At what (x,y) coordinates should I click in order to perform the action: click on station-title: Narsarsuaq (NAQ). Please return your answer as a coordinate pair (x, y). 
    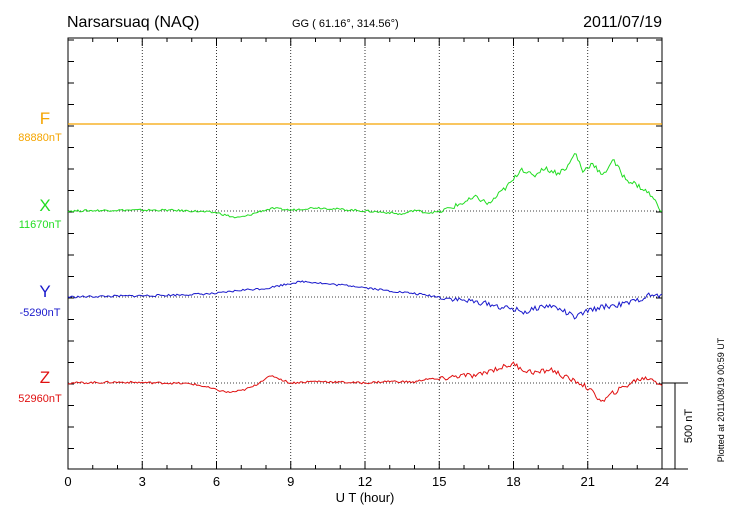
    Looking at the image, I should click on (133, 22).